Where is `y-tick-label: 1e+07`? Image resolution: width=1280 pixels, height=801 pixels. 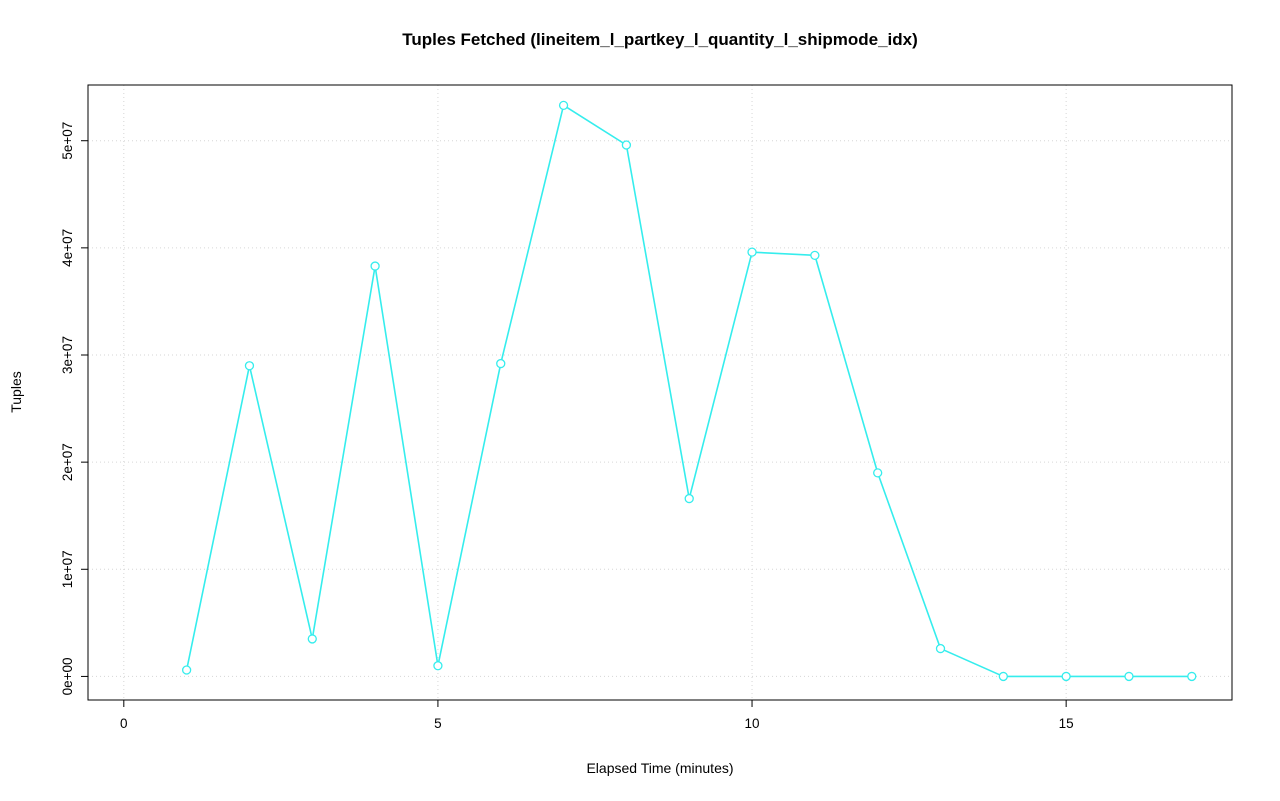
y-tick-label: 1e+07 is located at coordinates (67, 569).